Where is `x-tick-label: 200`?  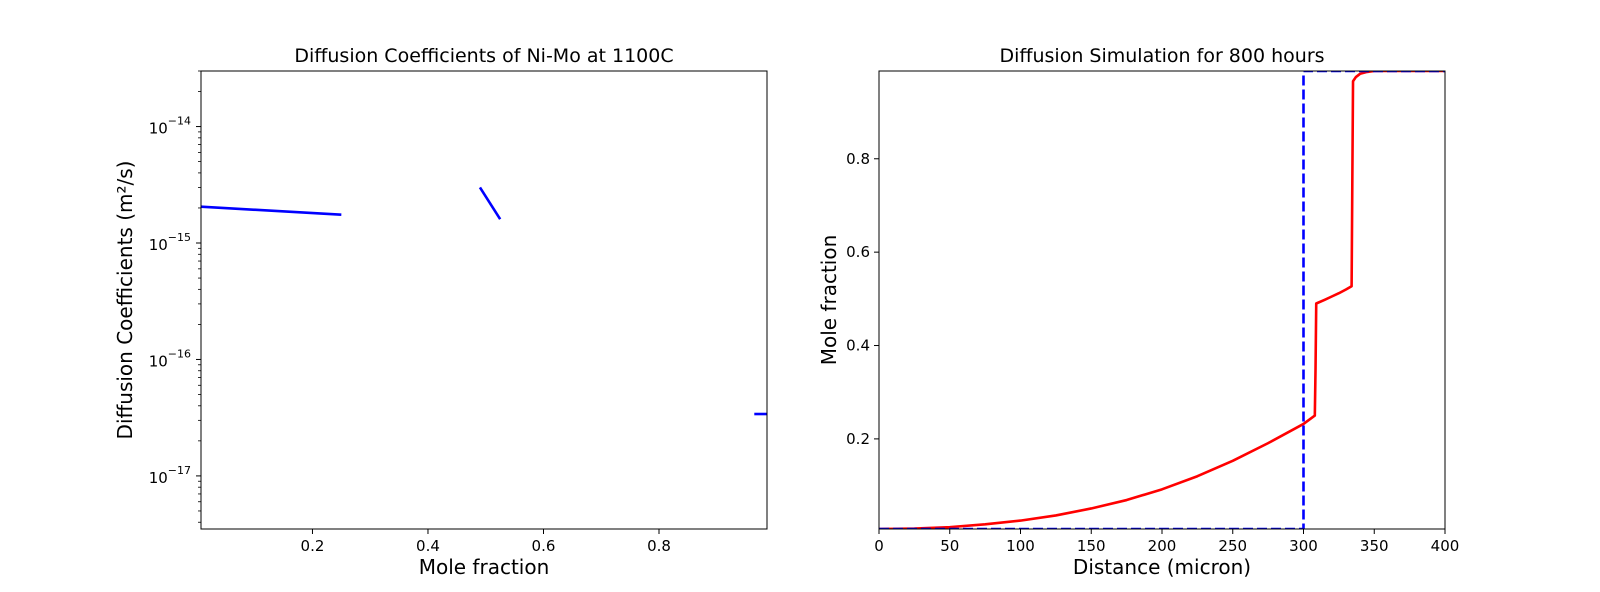 x-tick-label: 200 is located at coordinates (1162, 546).